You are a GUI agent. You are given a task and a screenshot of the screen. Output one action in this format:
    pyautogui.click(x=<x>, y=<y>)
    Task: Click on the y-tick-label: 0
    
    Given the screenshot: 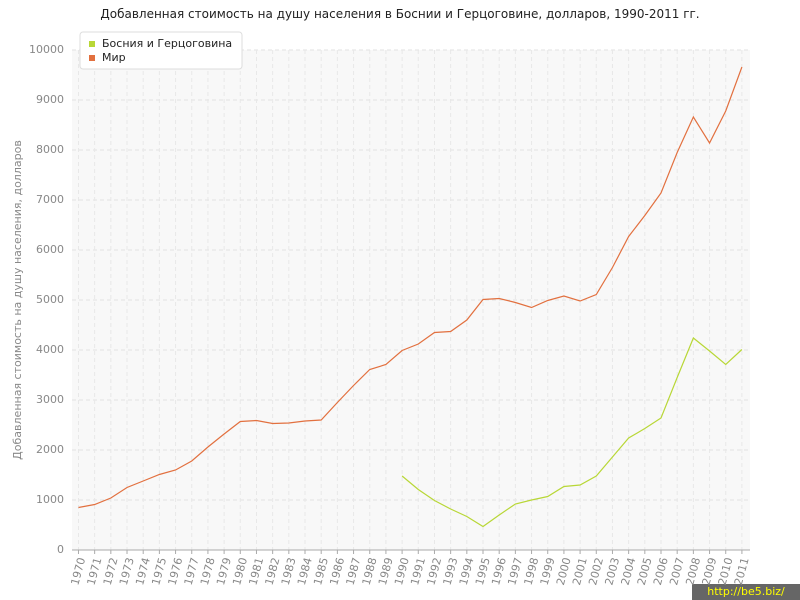 What is the action you would take?
    pyautogui.click(x=60, y=549)
    